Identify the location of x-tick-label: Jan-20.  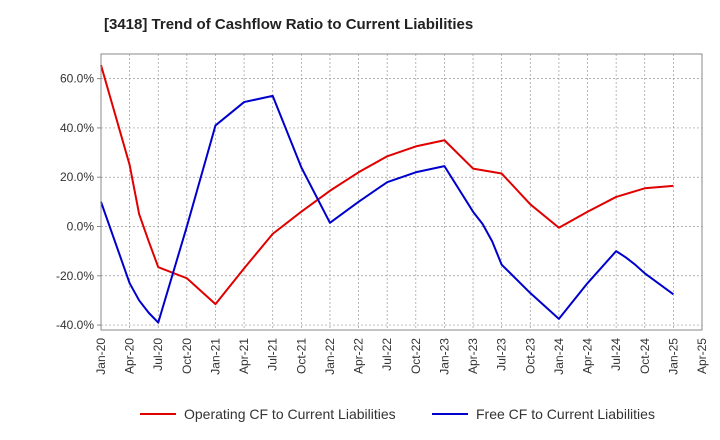
(101, 356).